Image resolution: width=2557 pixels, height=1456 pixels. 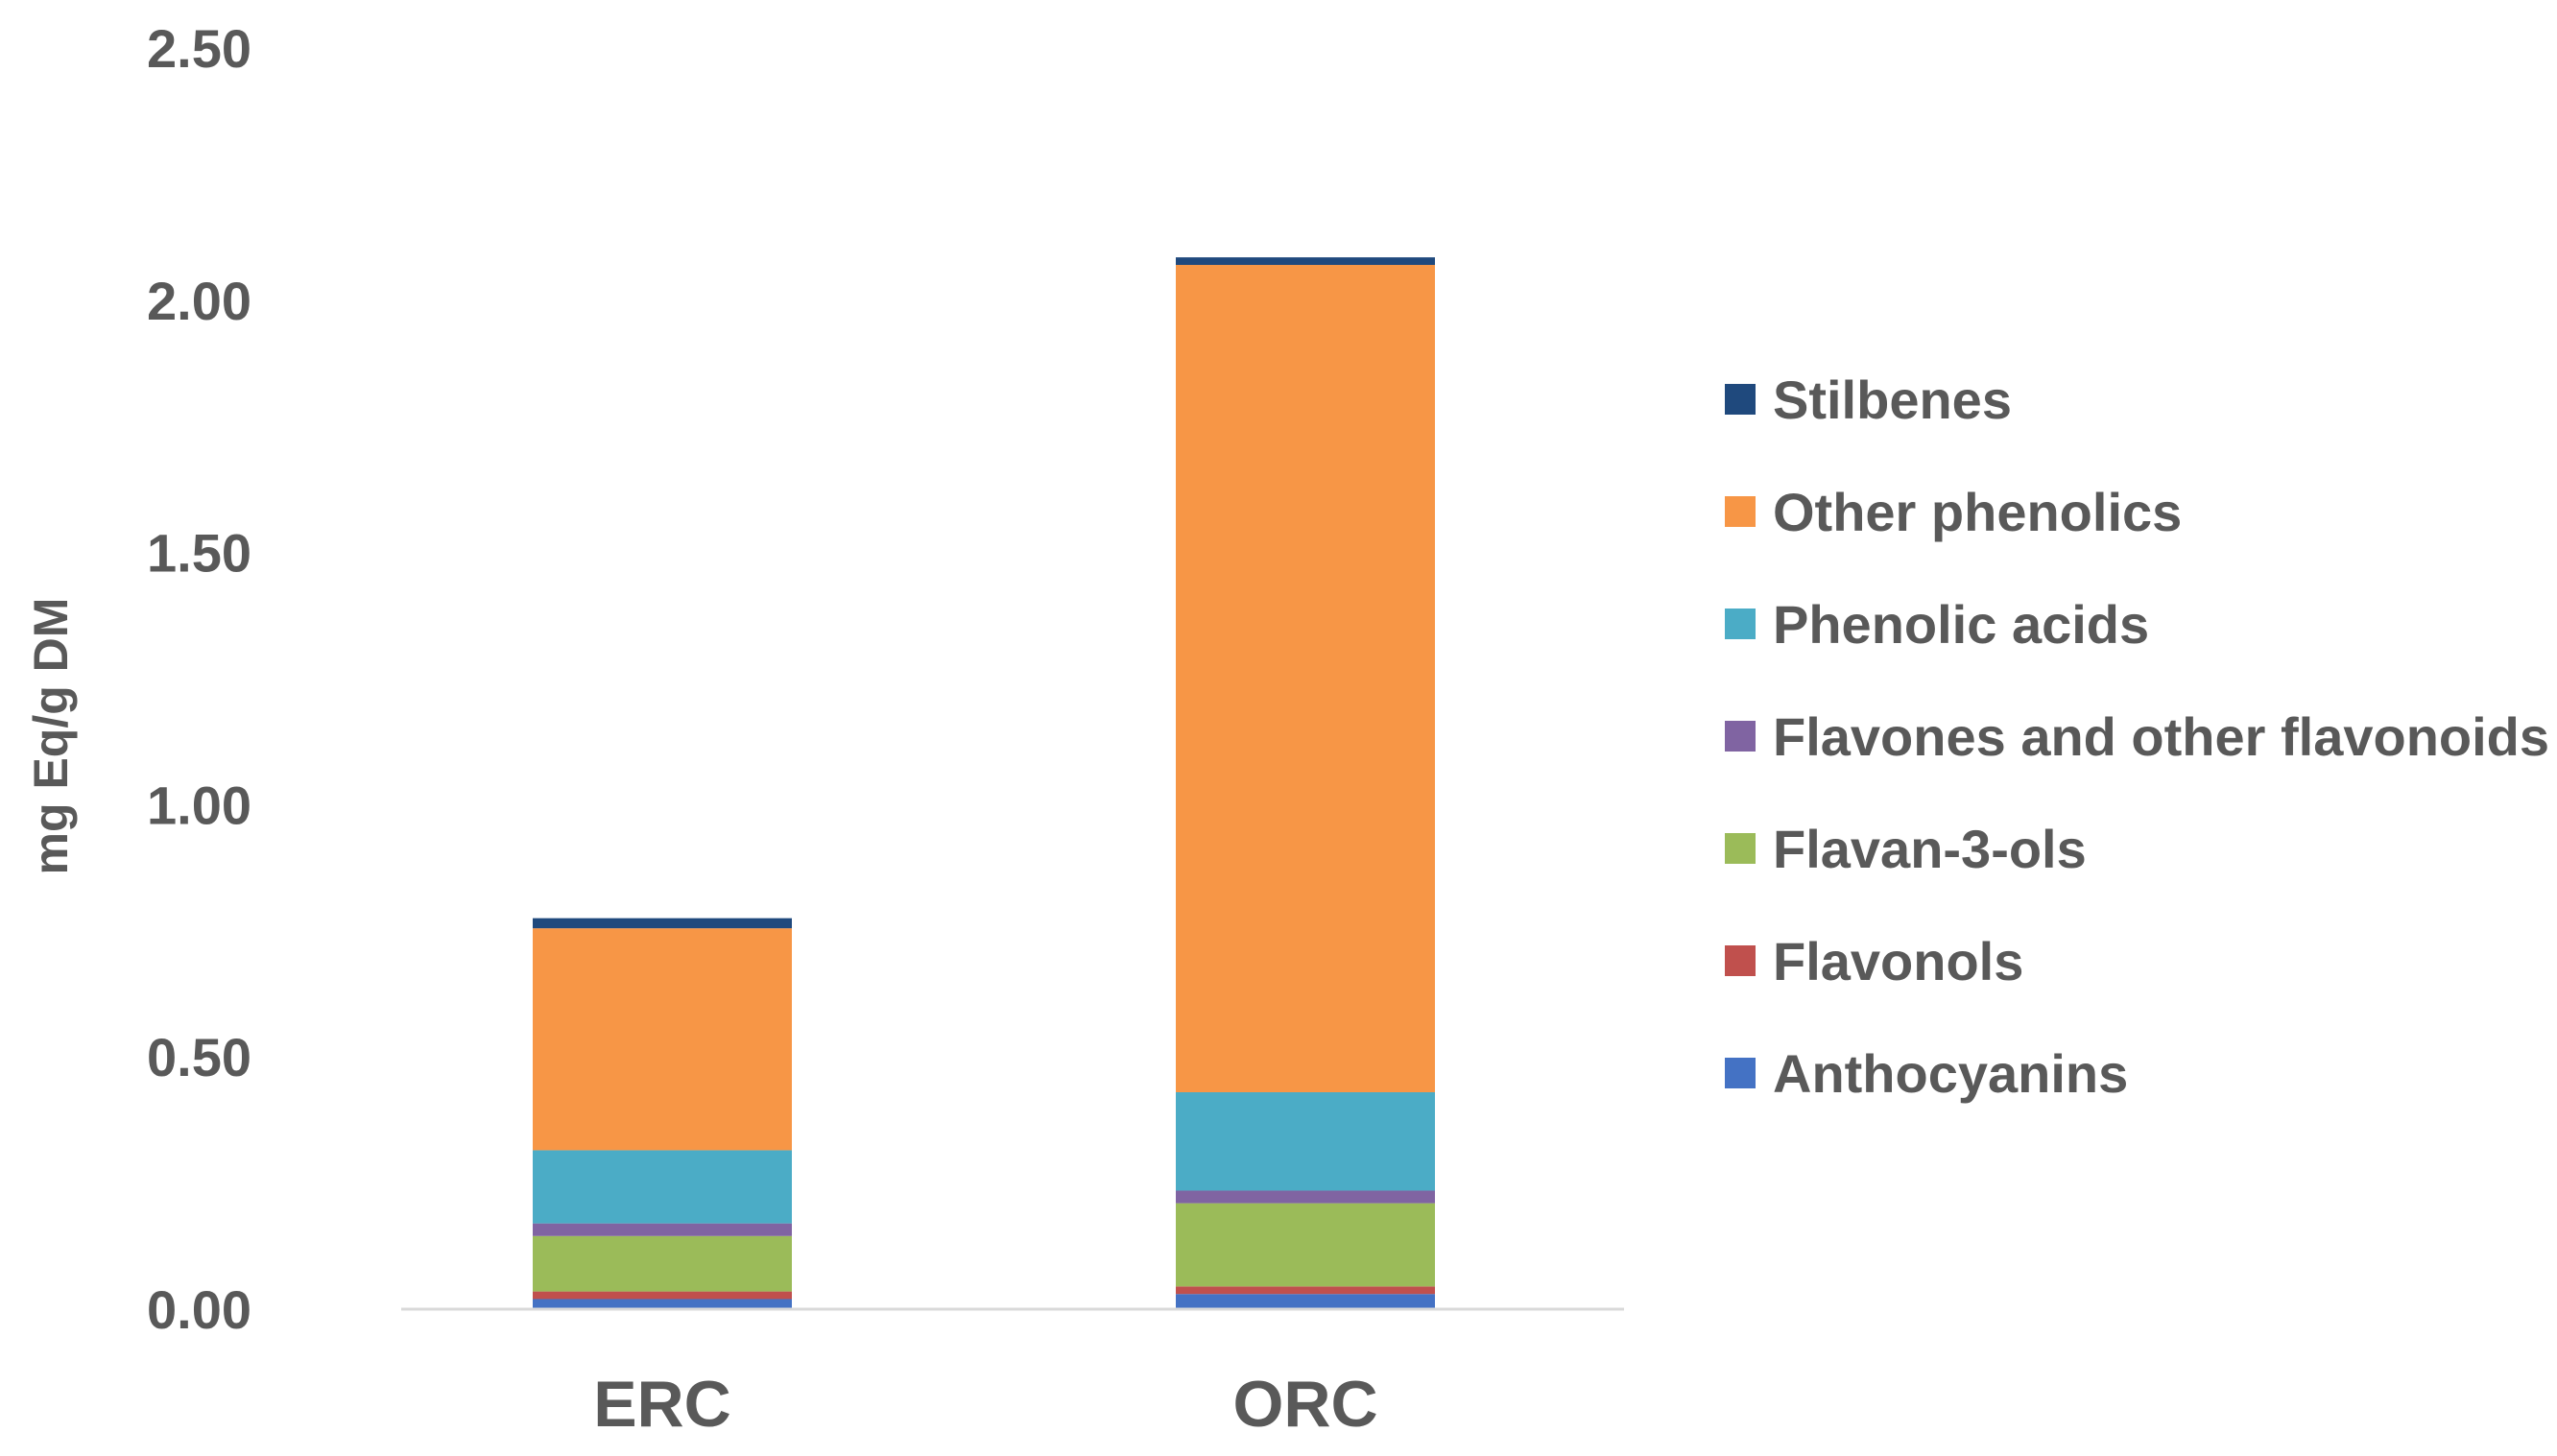 What do you see at coordinates (662, 1187) in the screenshot?
I see `bar-segment-erc-phenolic-acids` at bounding box center [662, 1187].